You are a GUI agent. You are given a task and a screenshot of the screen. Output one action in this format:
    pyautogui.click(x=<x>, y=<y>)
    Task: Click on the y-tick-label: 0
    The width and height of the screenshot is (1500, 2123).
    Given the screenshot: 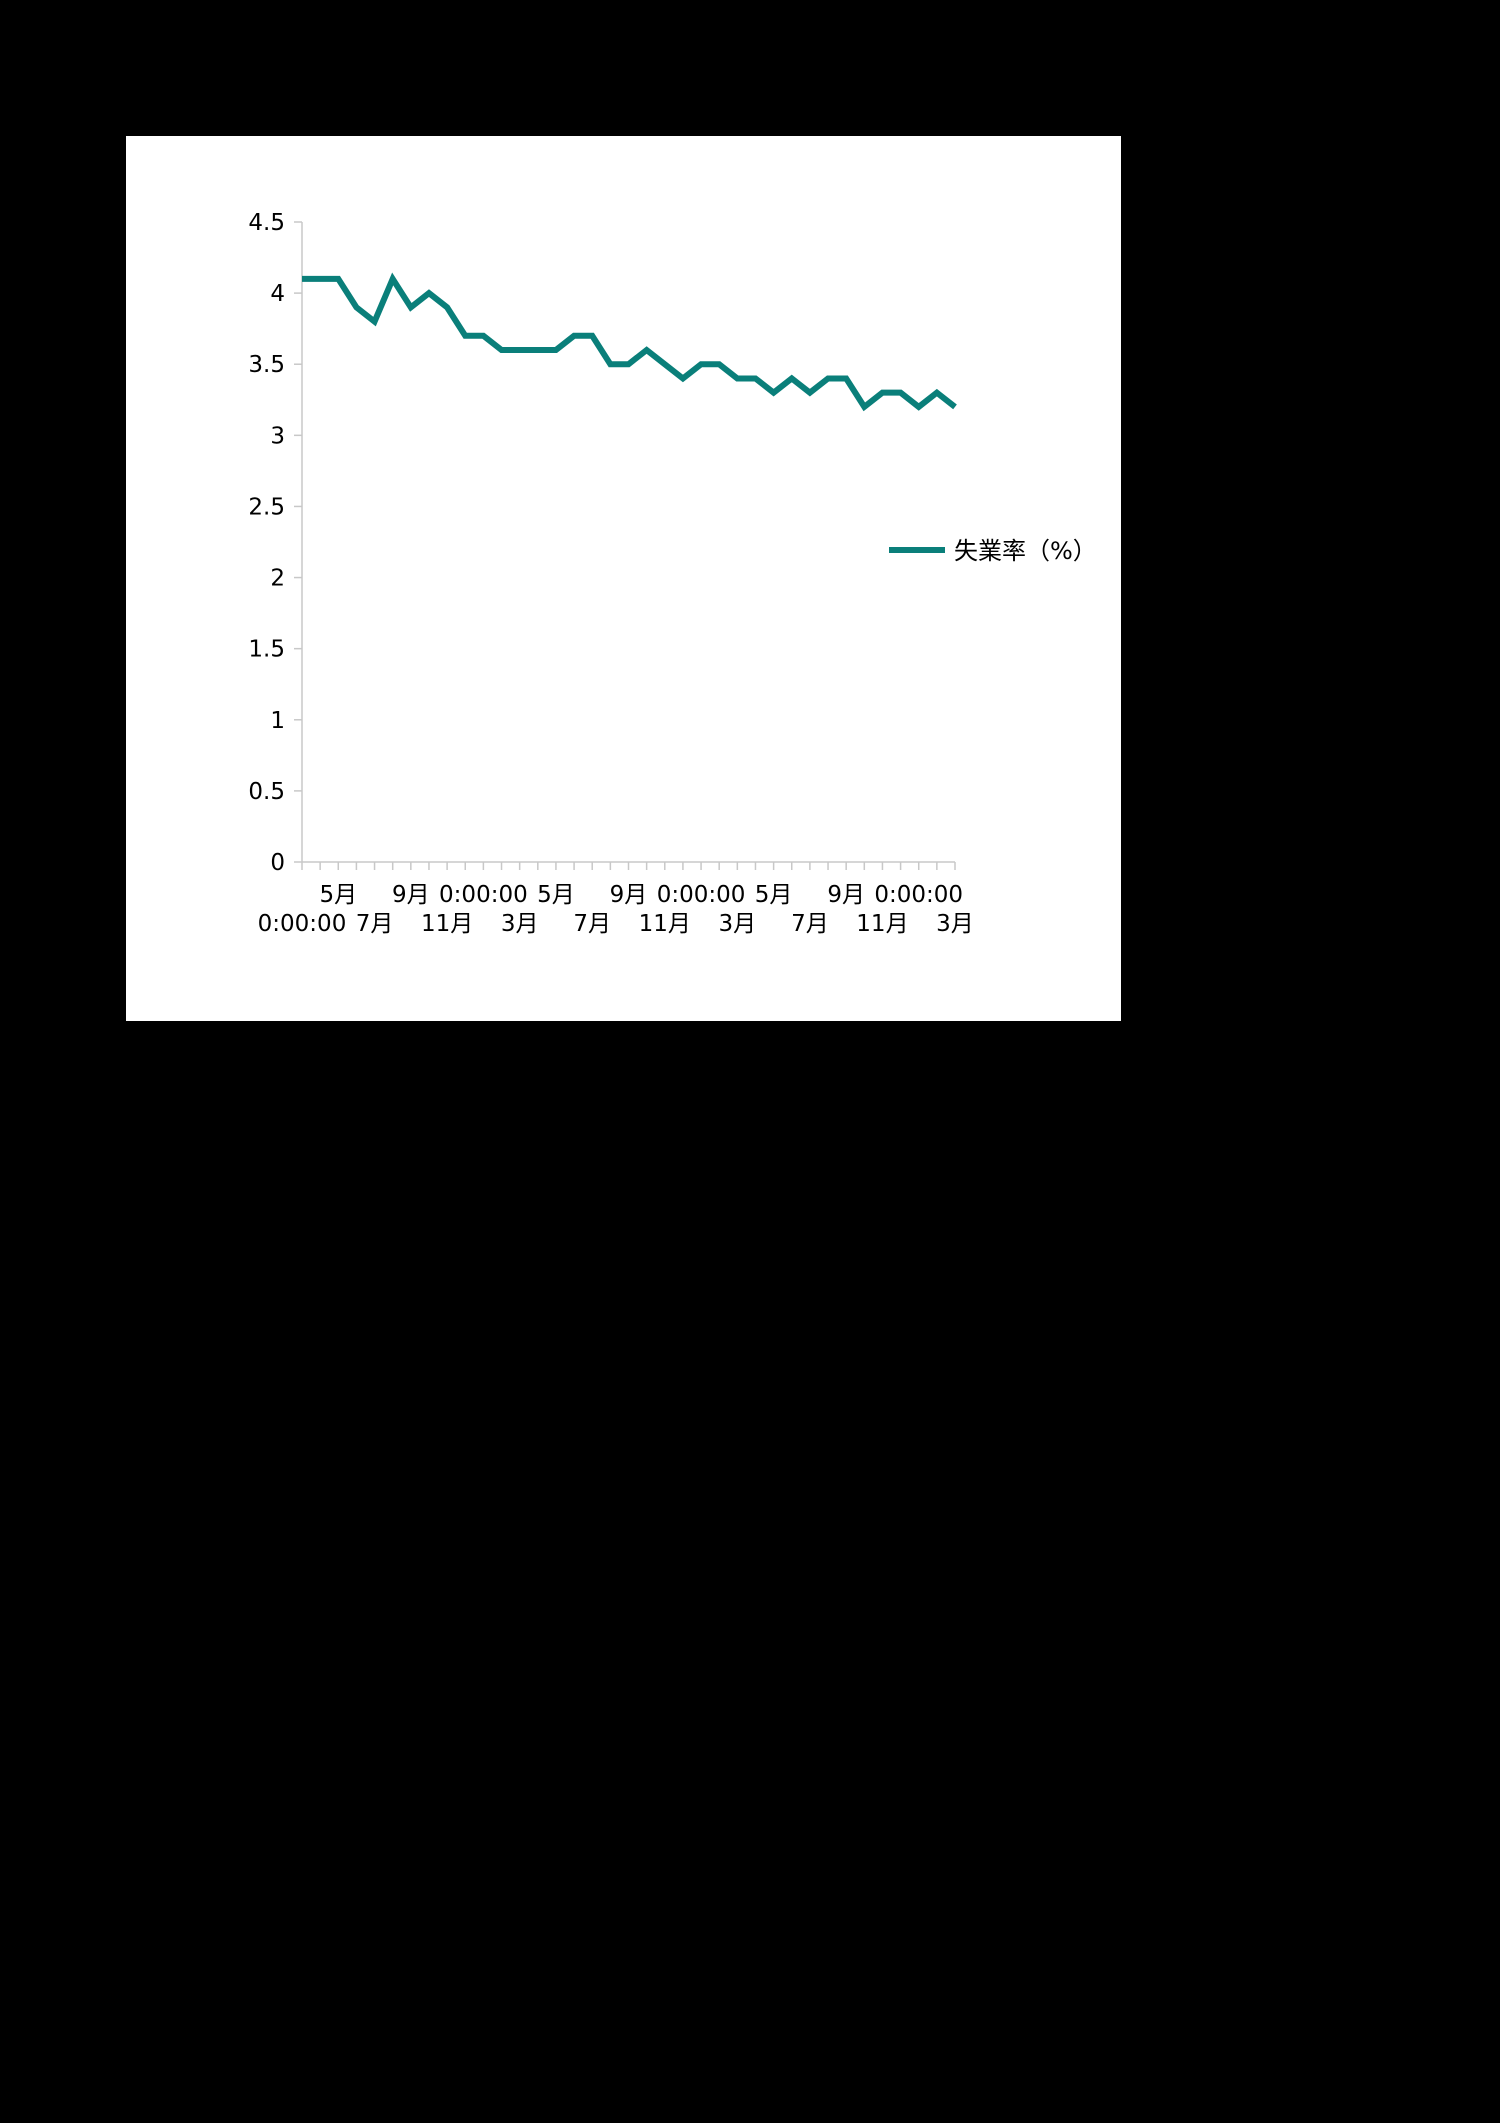 What is the action you would take?
    pyautogui.click(x=277, y=863)
    